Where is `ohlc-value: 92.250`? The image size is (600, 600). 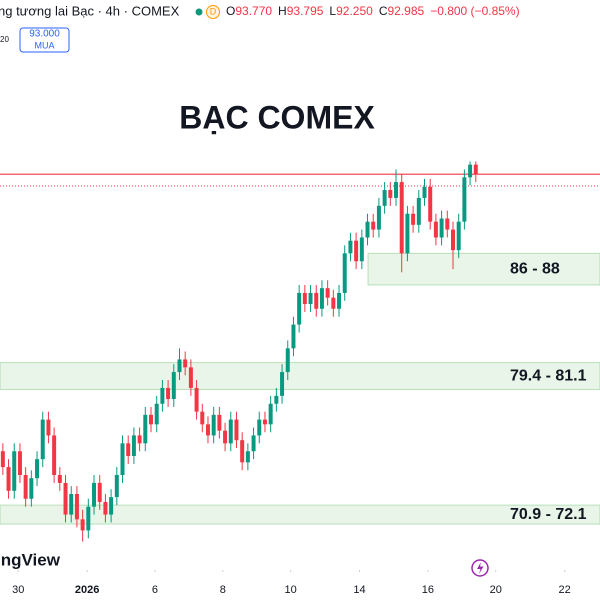 ohlc-value: 92.250 is located at coordinates (354, 11).